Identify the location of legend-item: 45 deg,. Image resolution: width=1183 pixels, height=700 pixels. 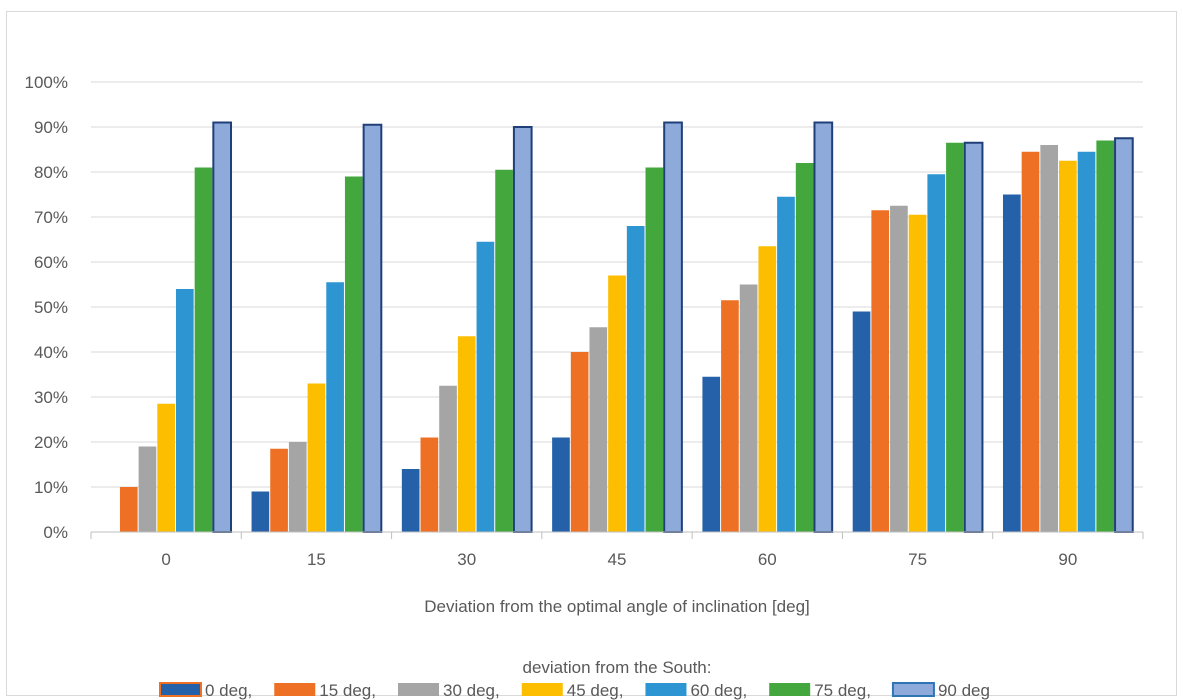
(572, 690).